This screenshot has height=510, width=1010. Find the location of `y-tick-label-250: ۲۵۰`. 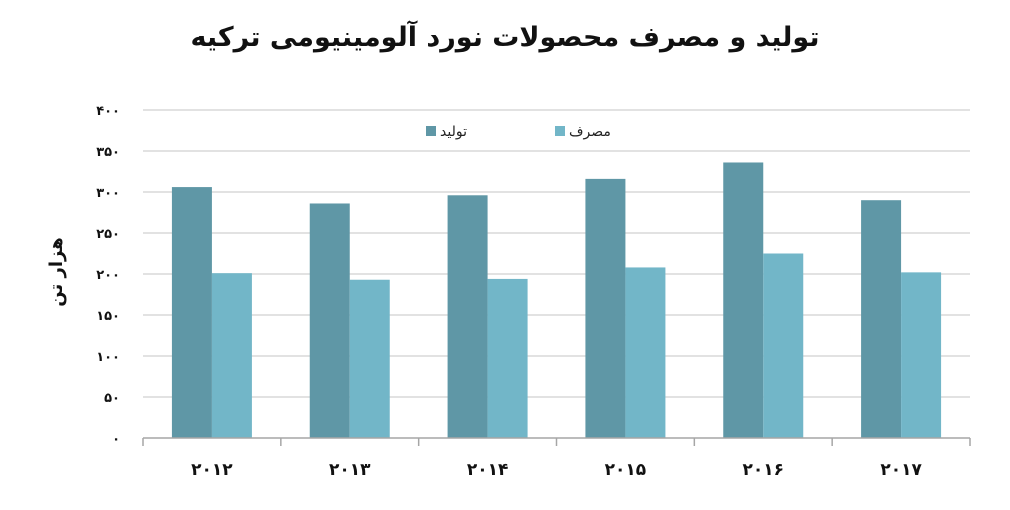

y-tick-label-250: ۲۵۰ is located at coordinates (108, 234).